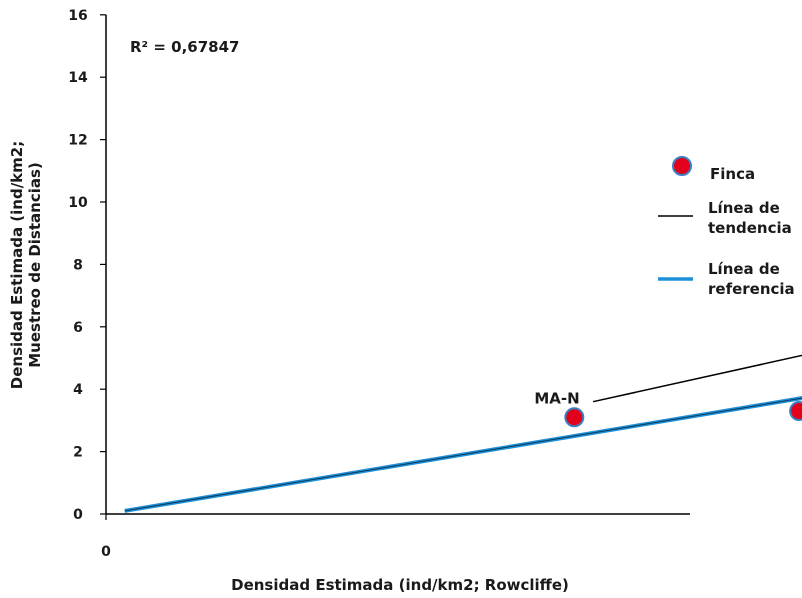  Describe the element at coordinates (78, 390) in the screenshot. I see `y-tick-label: 4` at that location.